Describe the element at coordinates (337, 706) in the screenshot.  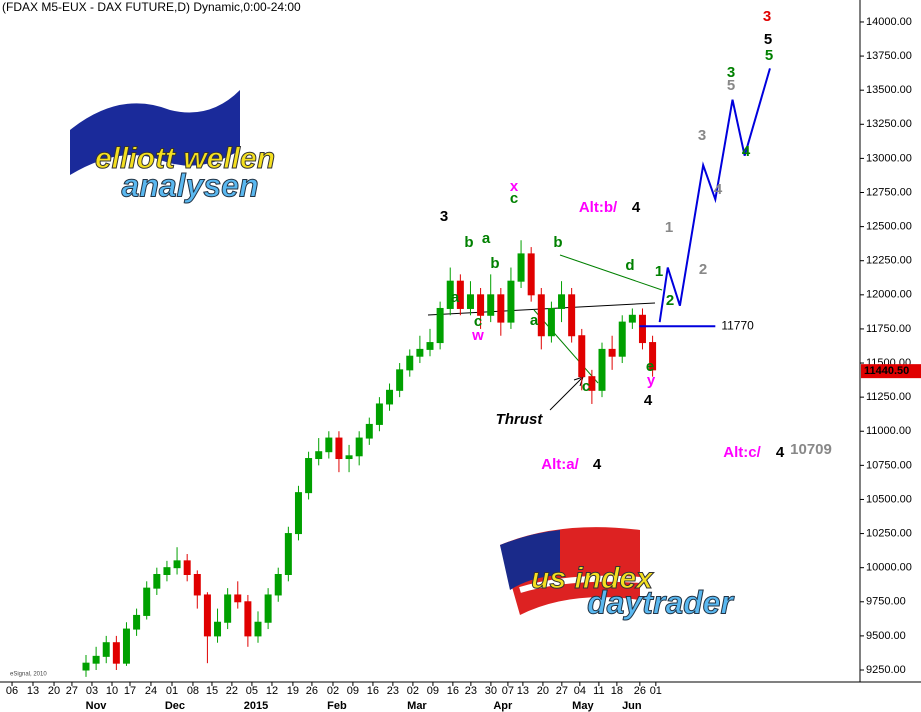
I see `month-label: Feb` at that location.